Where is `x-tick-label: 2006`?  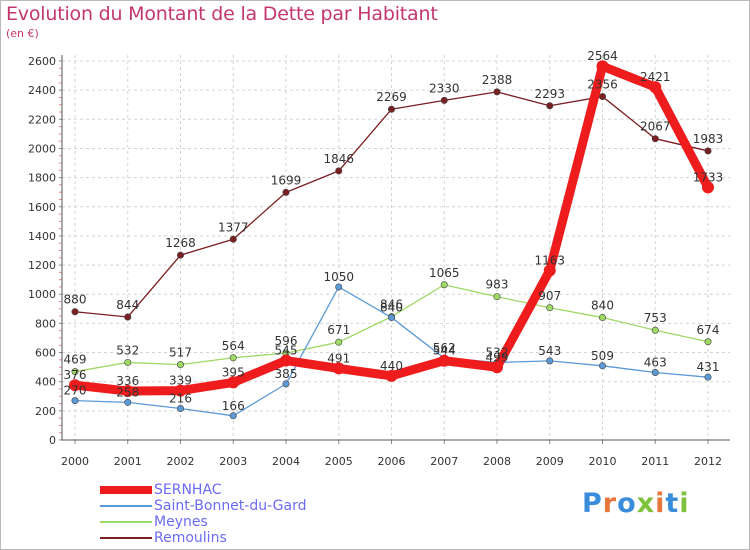
x-tick-label: 2006 is located at coordinates (392, 461).